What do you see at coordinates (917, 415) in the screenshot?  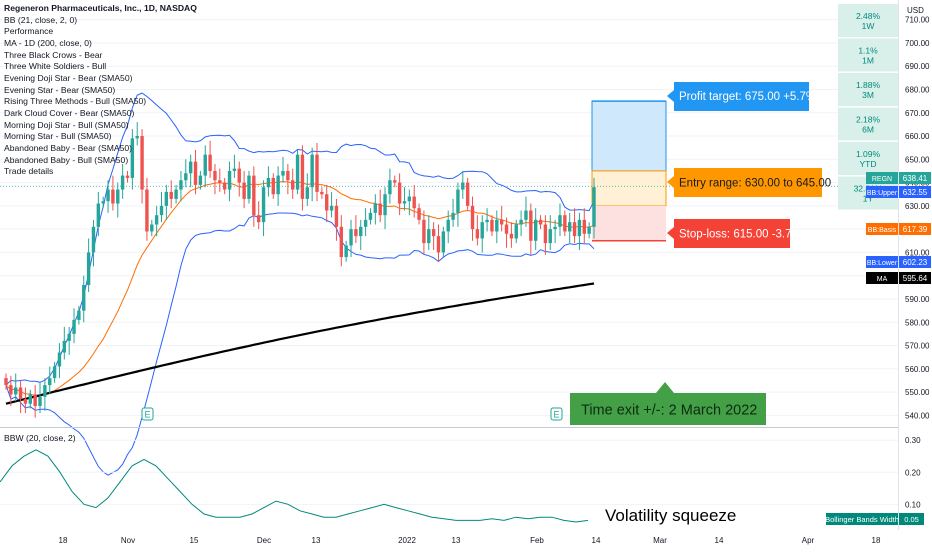 I see `price-tick: 540.00` at bounding box center [917, 415].